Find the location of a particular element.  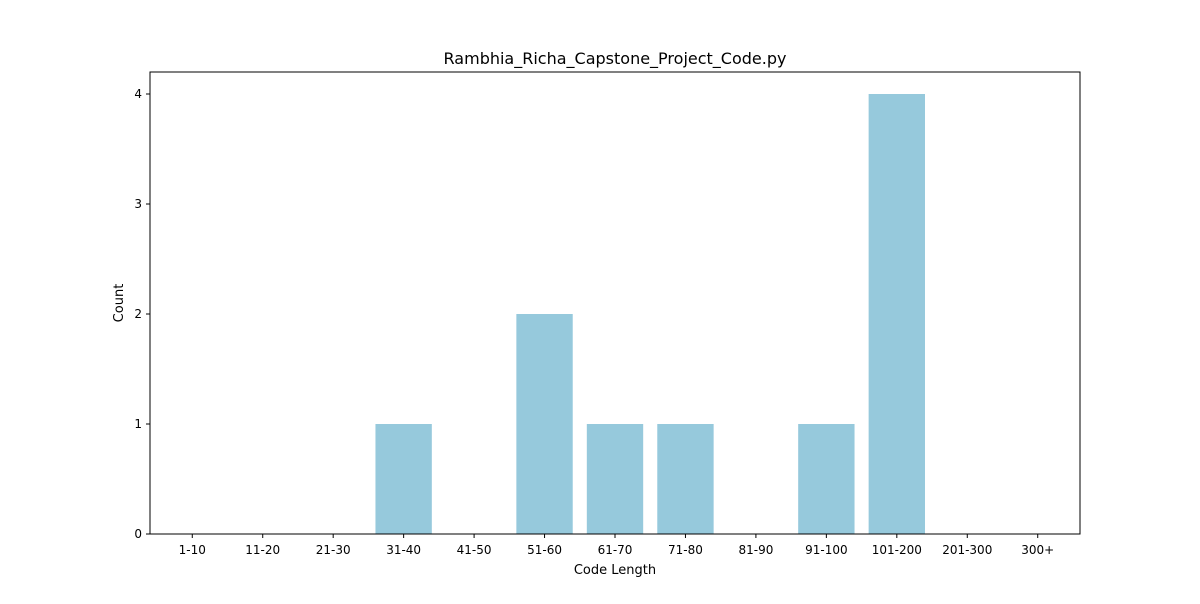

x-tick-label: 300+ is located at coordinates (1037, 550).